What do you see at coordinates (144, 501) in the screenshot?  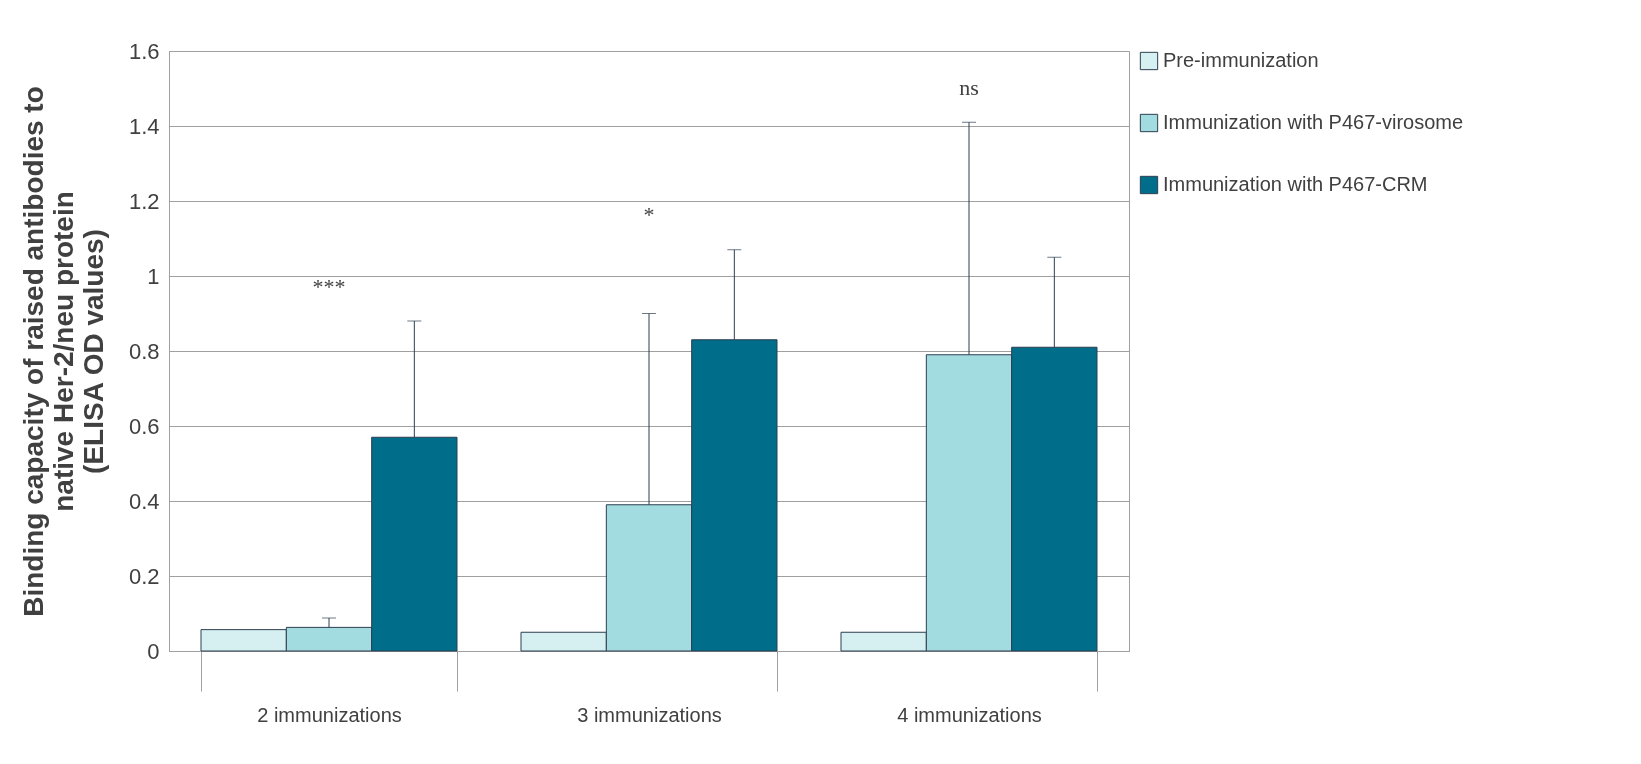 I see `y-tick-label: 0.4` at bounding box center [144, 501].